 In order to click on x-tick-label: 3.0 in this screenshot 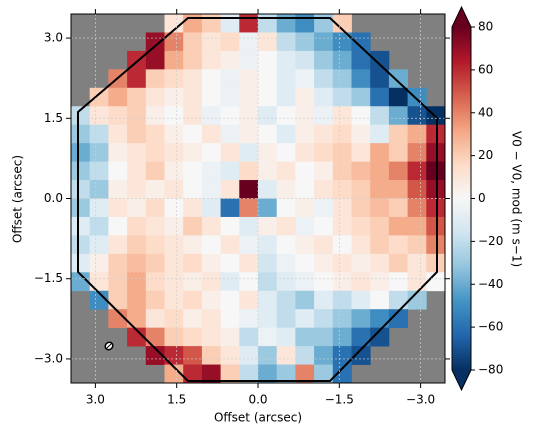, I will do `click(95, 400)`.